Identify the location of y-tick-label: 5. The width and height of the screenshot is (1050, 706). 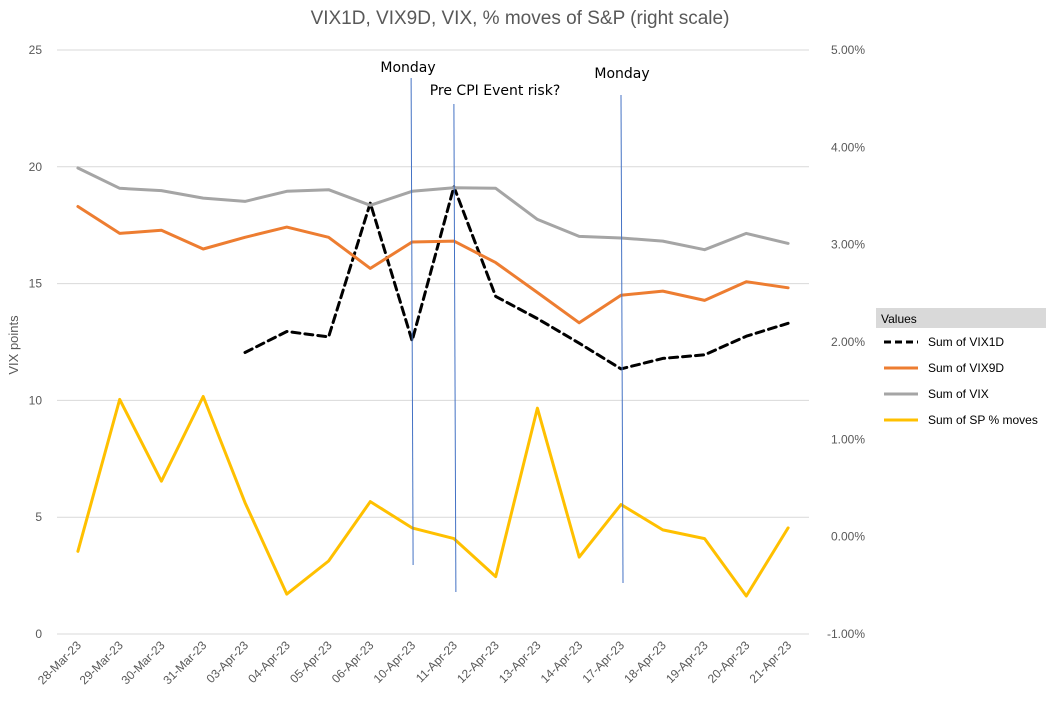
(38, 517).